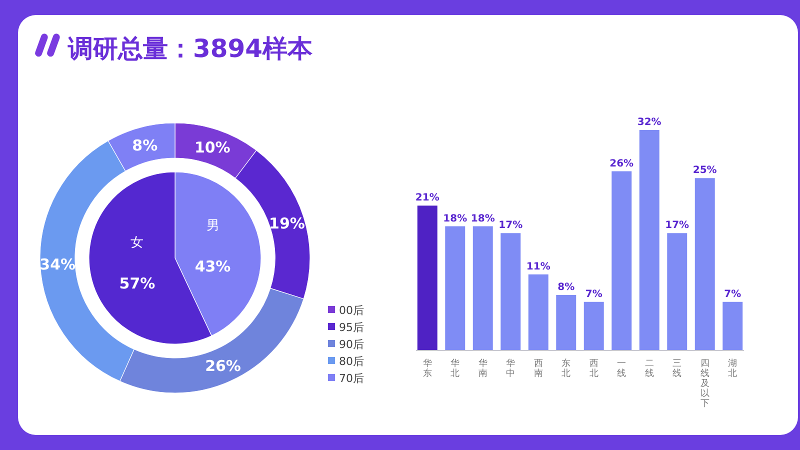  Describe the element at coordinates (704, 170) in the screenshot. I see `data-label: 25%` at that location.